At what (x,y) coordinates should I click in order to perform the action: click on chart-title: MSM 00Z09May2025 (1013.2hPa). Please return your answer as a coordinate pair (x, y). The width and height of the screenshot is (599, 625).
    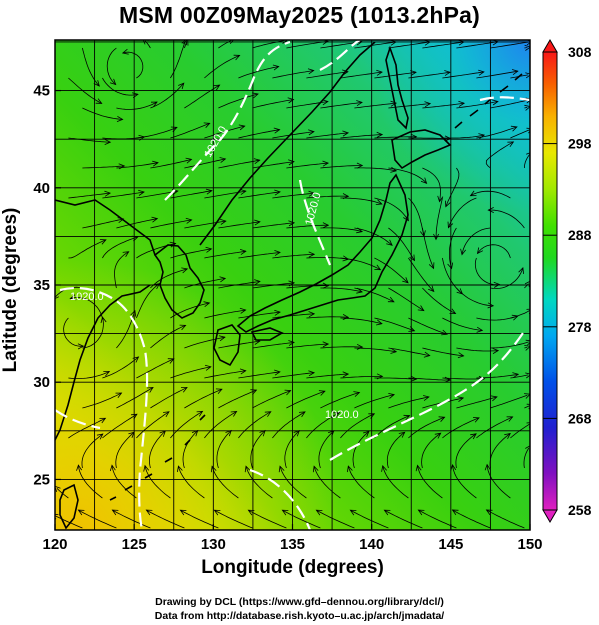
    Looking at the image, I should click on (299, 15).